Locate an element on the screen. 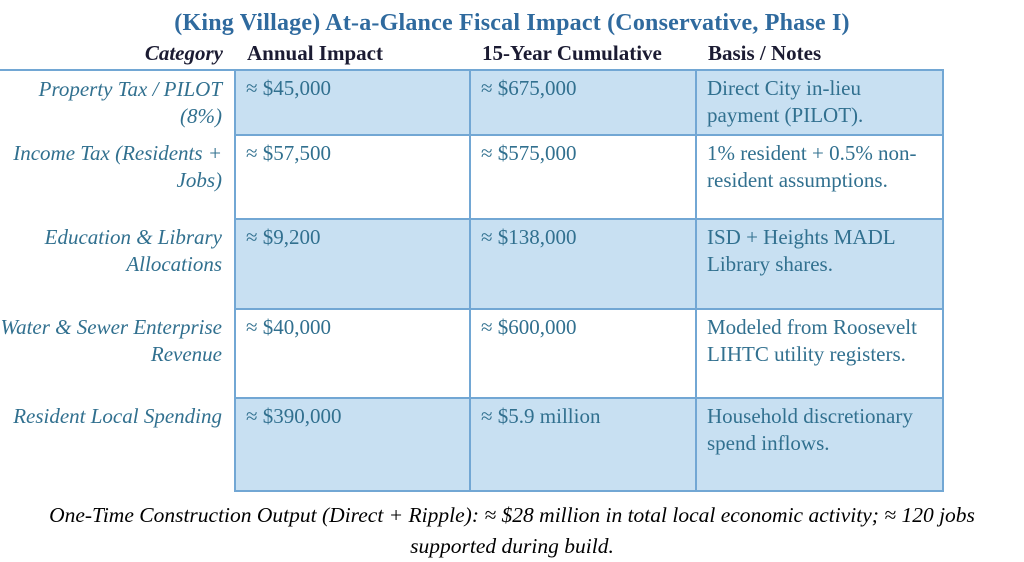 The image size is (1024, 562). row-category-label: Property Tax / PILOT (8%) is located at coordinates (130, 103).